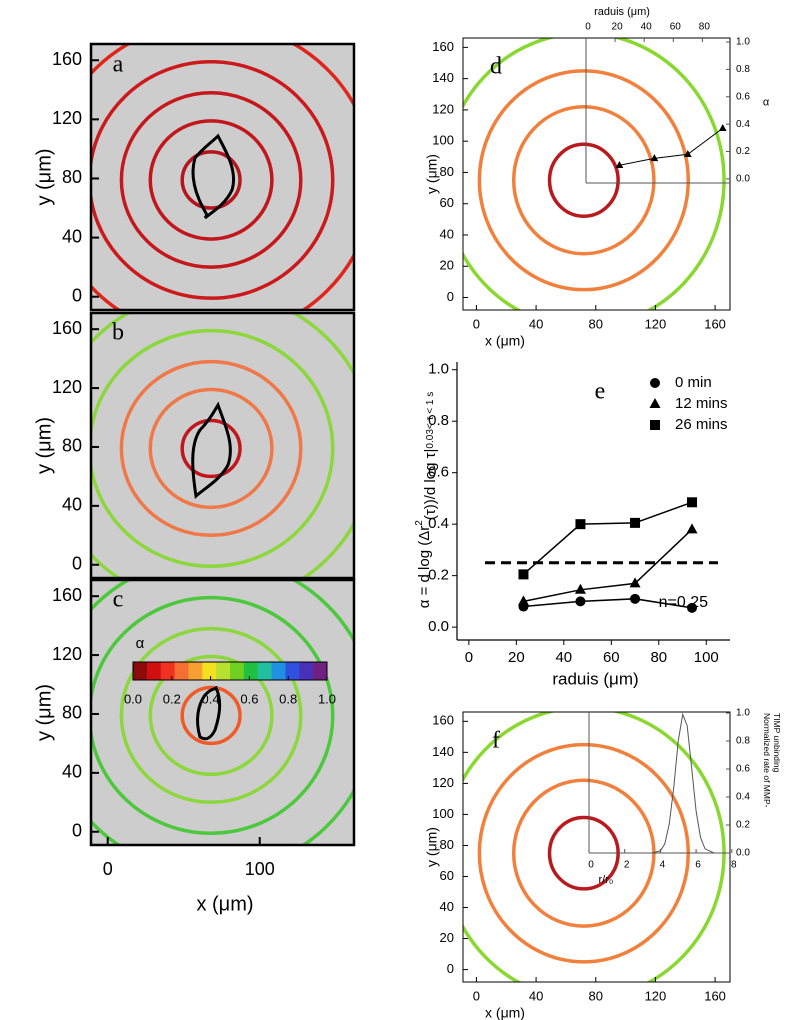  Describe the element at coordinates (766, 102) in the screenshot. I see `inset-y-axis-label: α` at that location.